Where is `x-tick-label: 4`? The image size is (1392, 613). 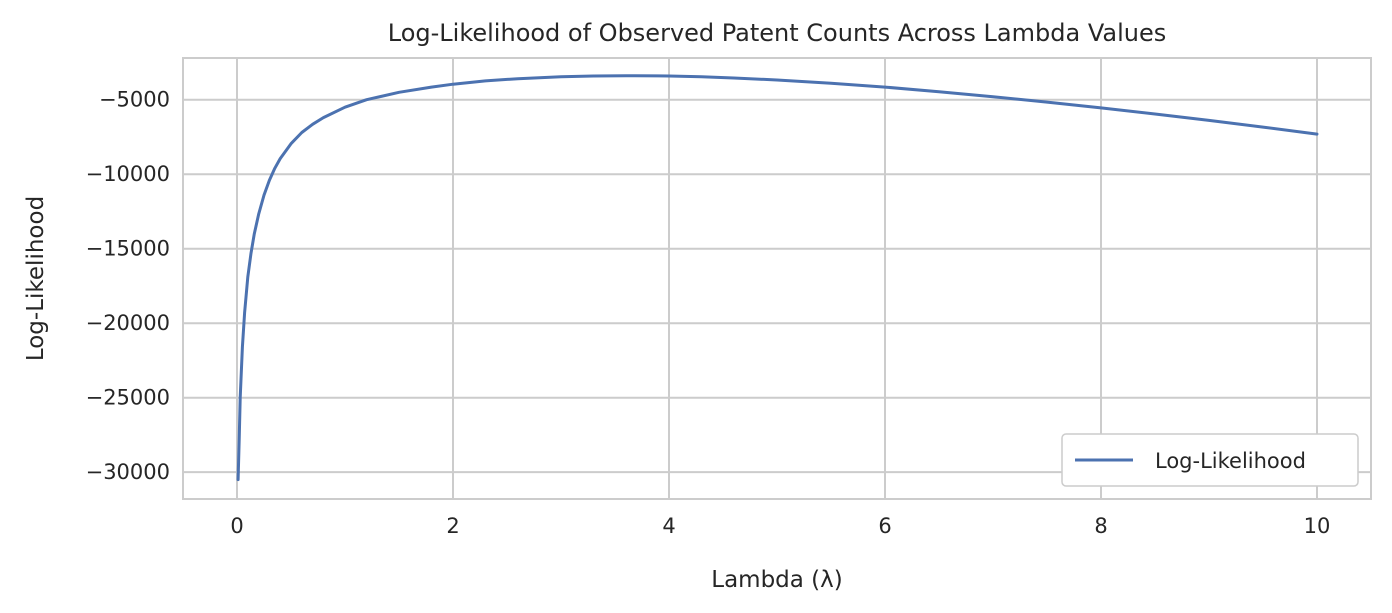 x-tick-label: 4 is located at coordinates (668, 526).